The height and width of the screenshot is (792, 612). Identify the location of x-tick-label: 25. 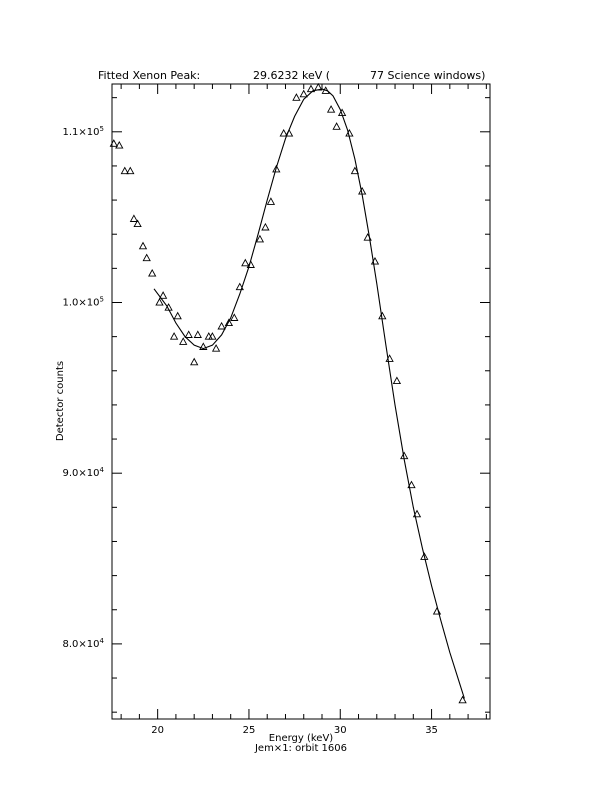
(249, 730).